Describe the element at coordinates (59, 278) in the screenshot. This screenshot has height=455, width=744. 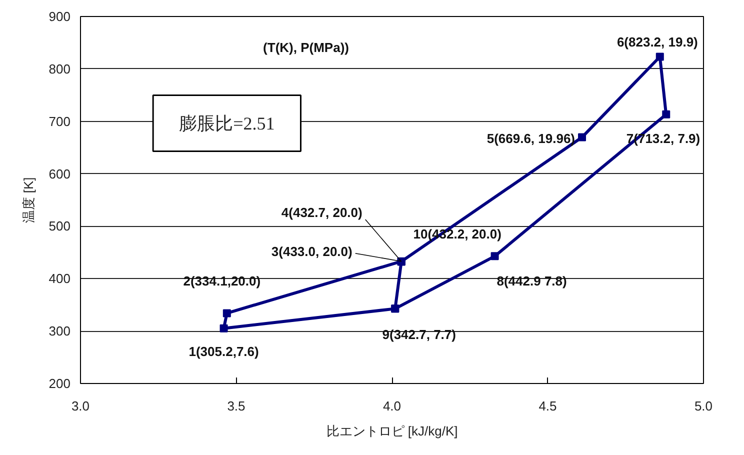
I see `y-tick-label: 400` at that location.